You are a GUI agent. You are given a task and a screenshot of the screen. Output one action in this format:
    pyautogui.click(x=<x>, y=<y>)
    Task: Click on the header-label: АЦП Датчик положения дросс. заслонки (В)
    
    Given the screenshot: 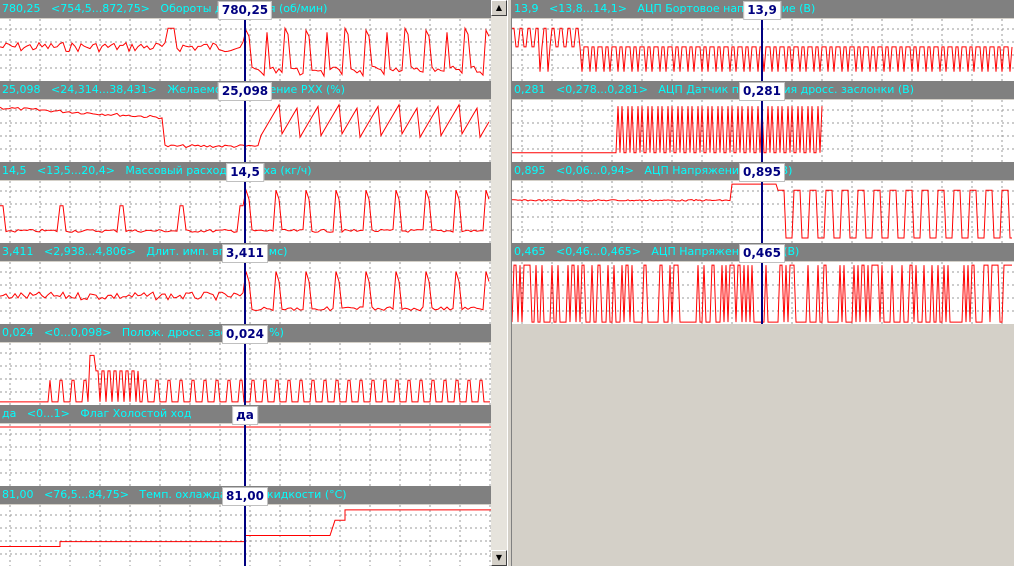 What is the action you would take?
    pyautogui.click(x=786, y=89)
    